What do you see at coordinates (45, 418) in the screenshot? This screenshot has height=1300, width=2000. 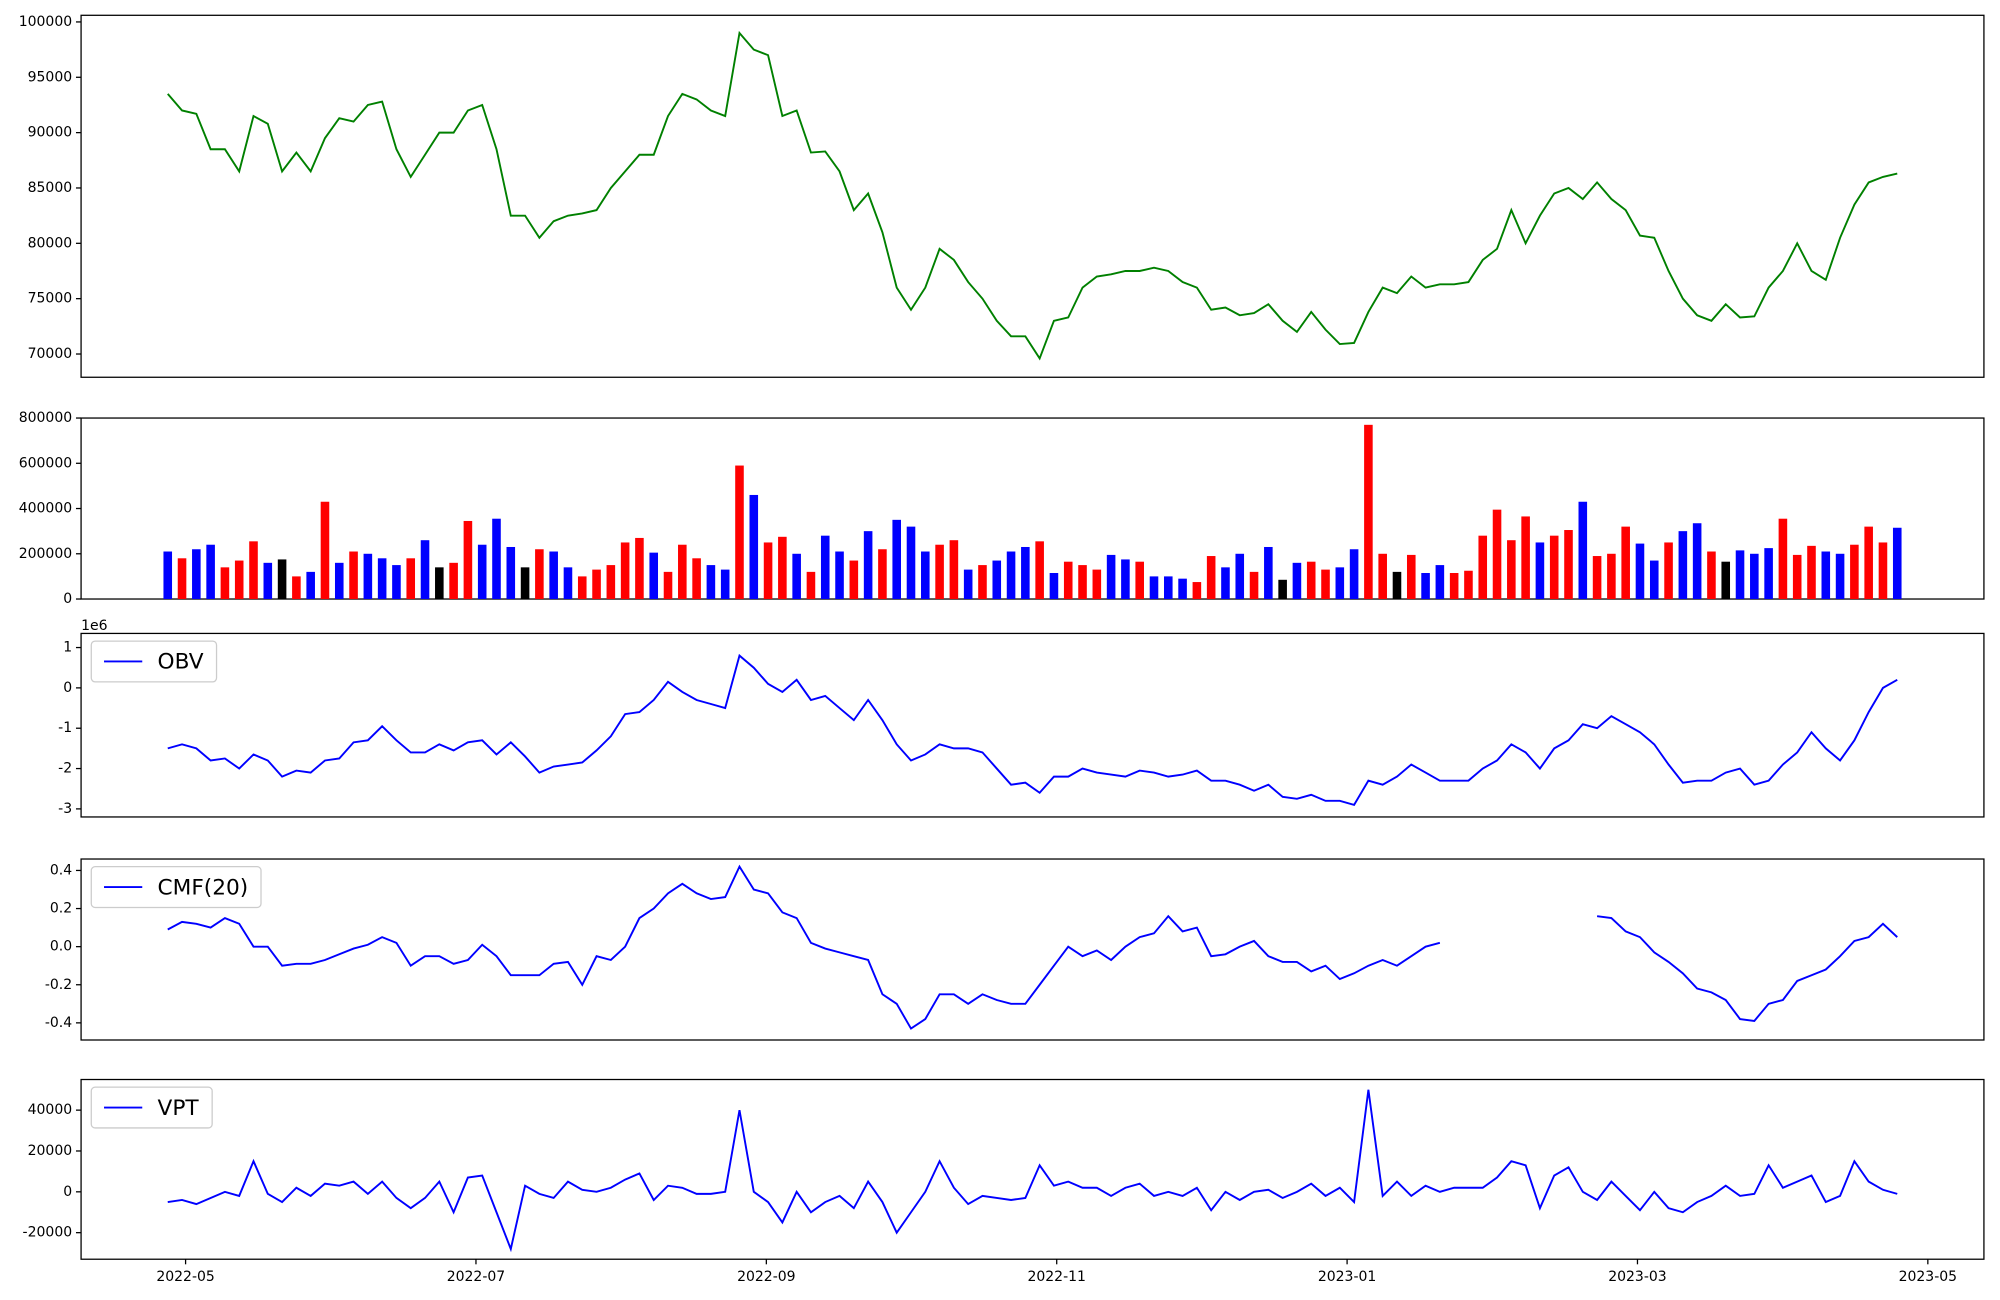 I see `y-tick-label: 800000` at bounding box center [45, 418].